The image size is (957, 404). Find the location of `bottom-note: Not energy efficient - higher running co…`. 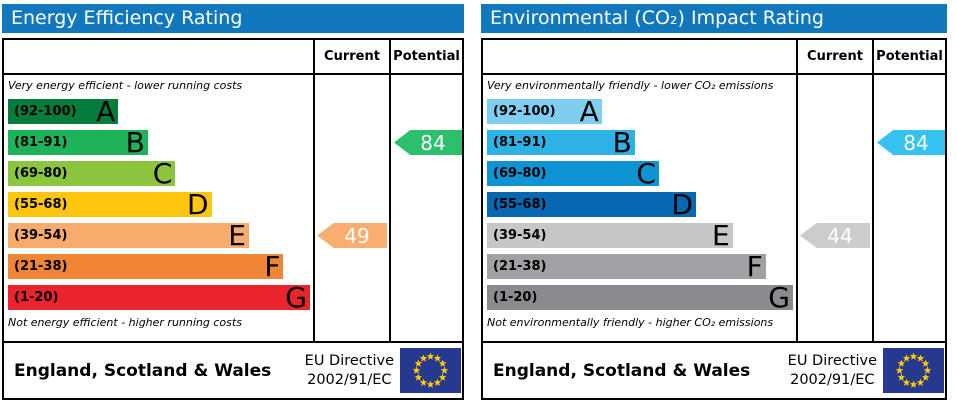

bottom-note: Not energy efficient - higher running co… is located at coordinates (125, 322).